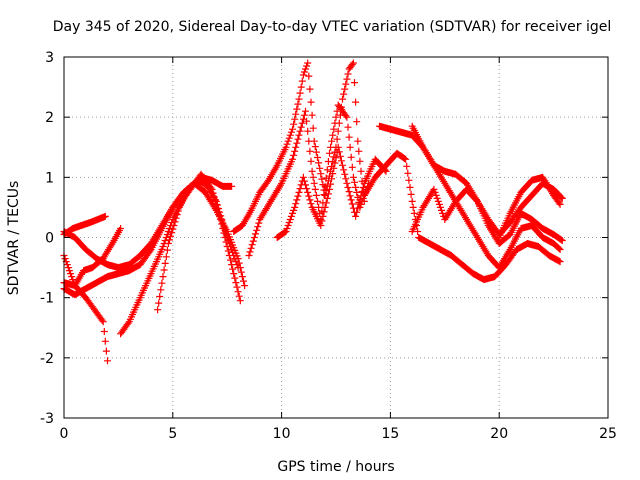 This screenshot has width=640, height=480. Describe the element at coordinates (47, 419) in the screenshot. I see `y-tick-label: -3` at that location.